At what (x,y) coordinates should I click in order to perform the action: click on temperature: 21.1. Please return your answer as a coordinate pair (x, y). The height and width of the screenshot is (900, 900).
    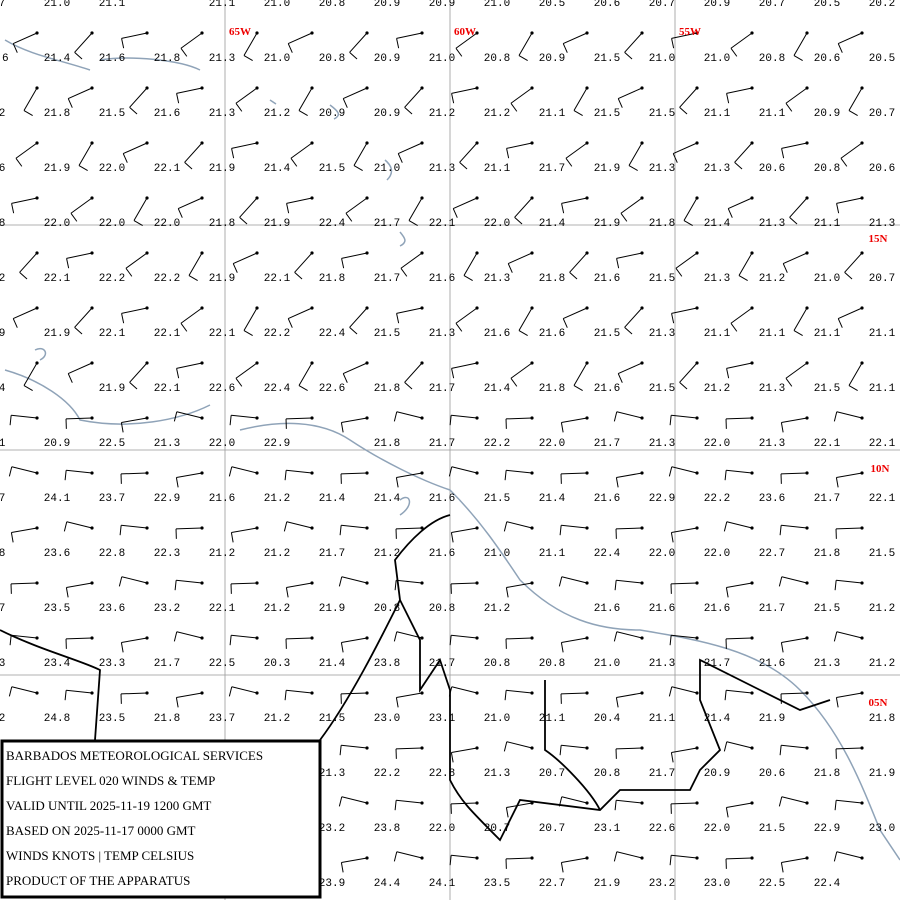
    Looking at the image, I should click on (827, 334).